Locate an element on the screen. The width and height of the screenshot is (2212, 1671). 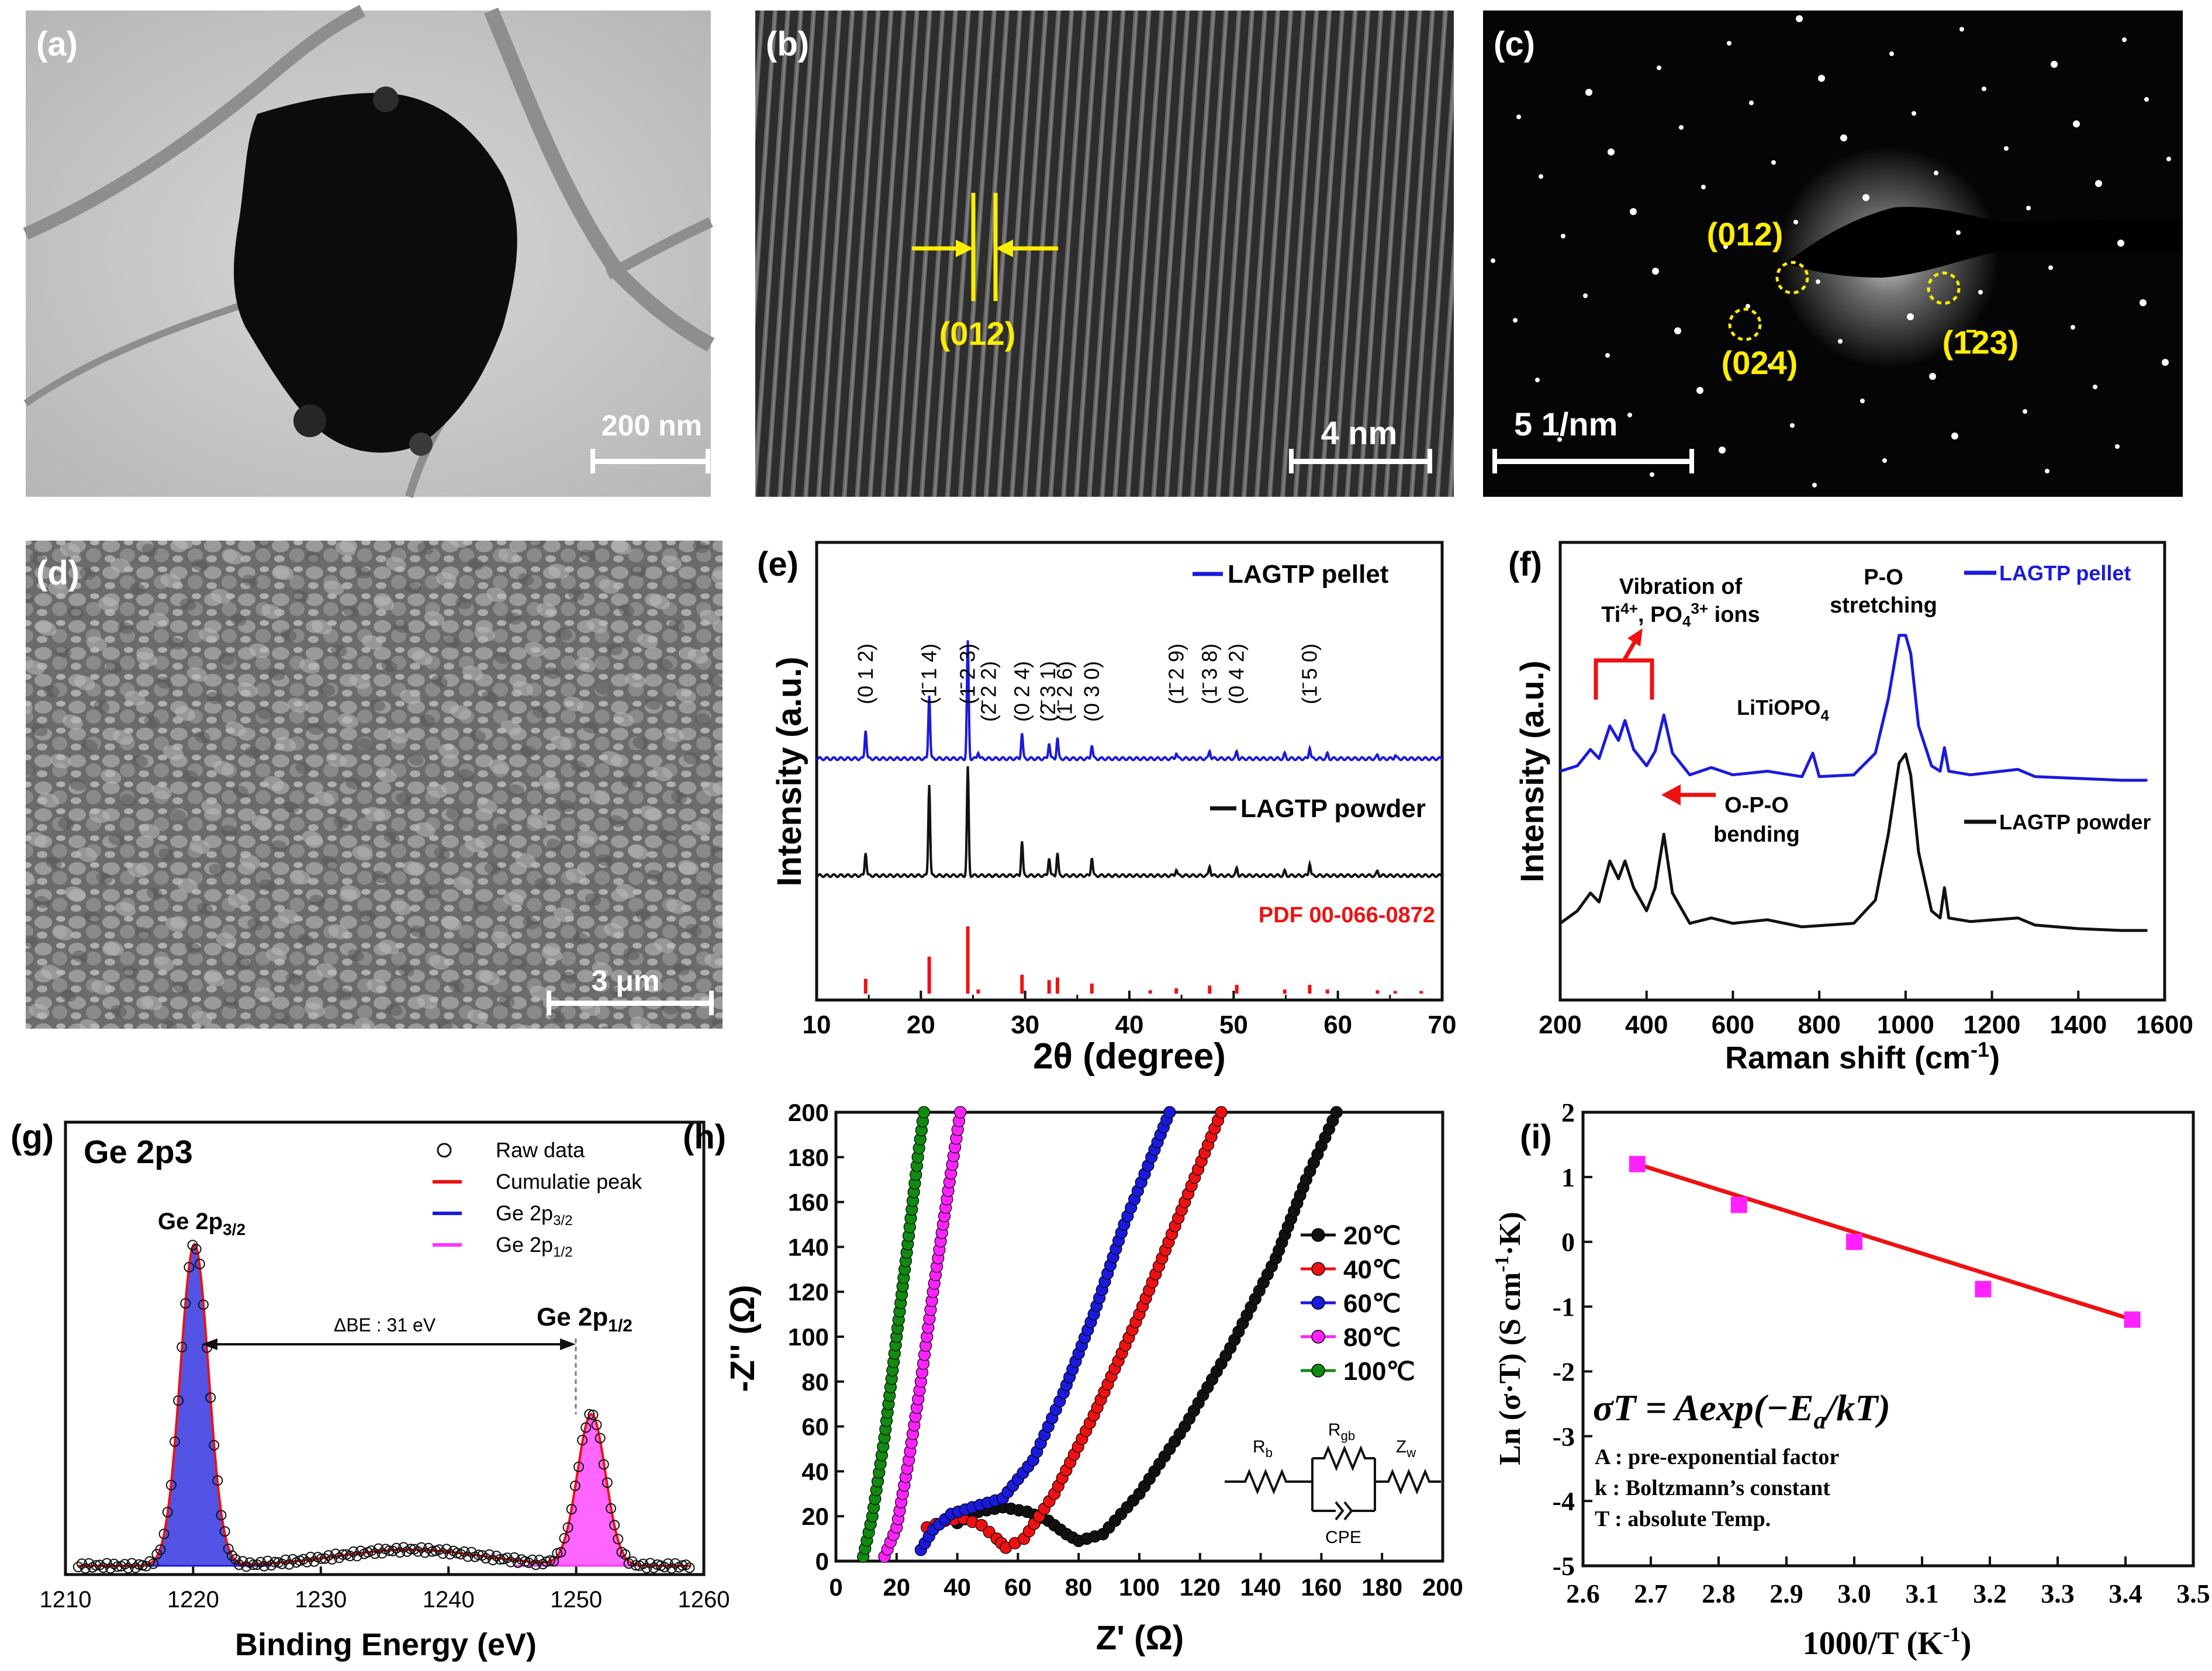
circuit-label: Rgb is located at coordinates (1341, 1431).